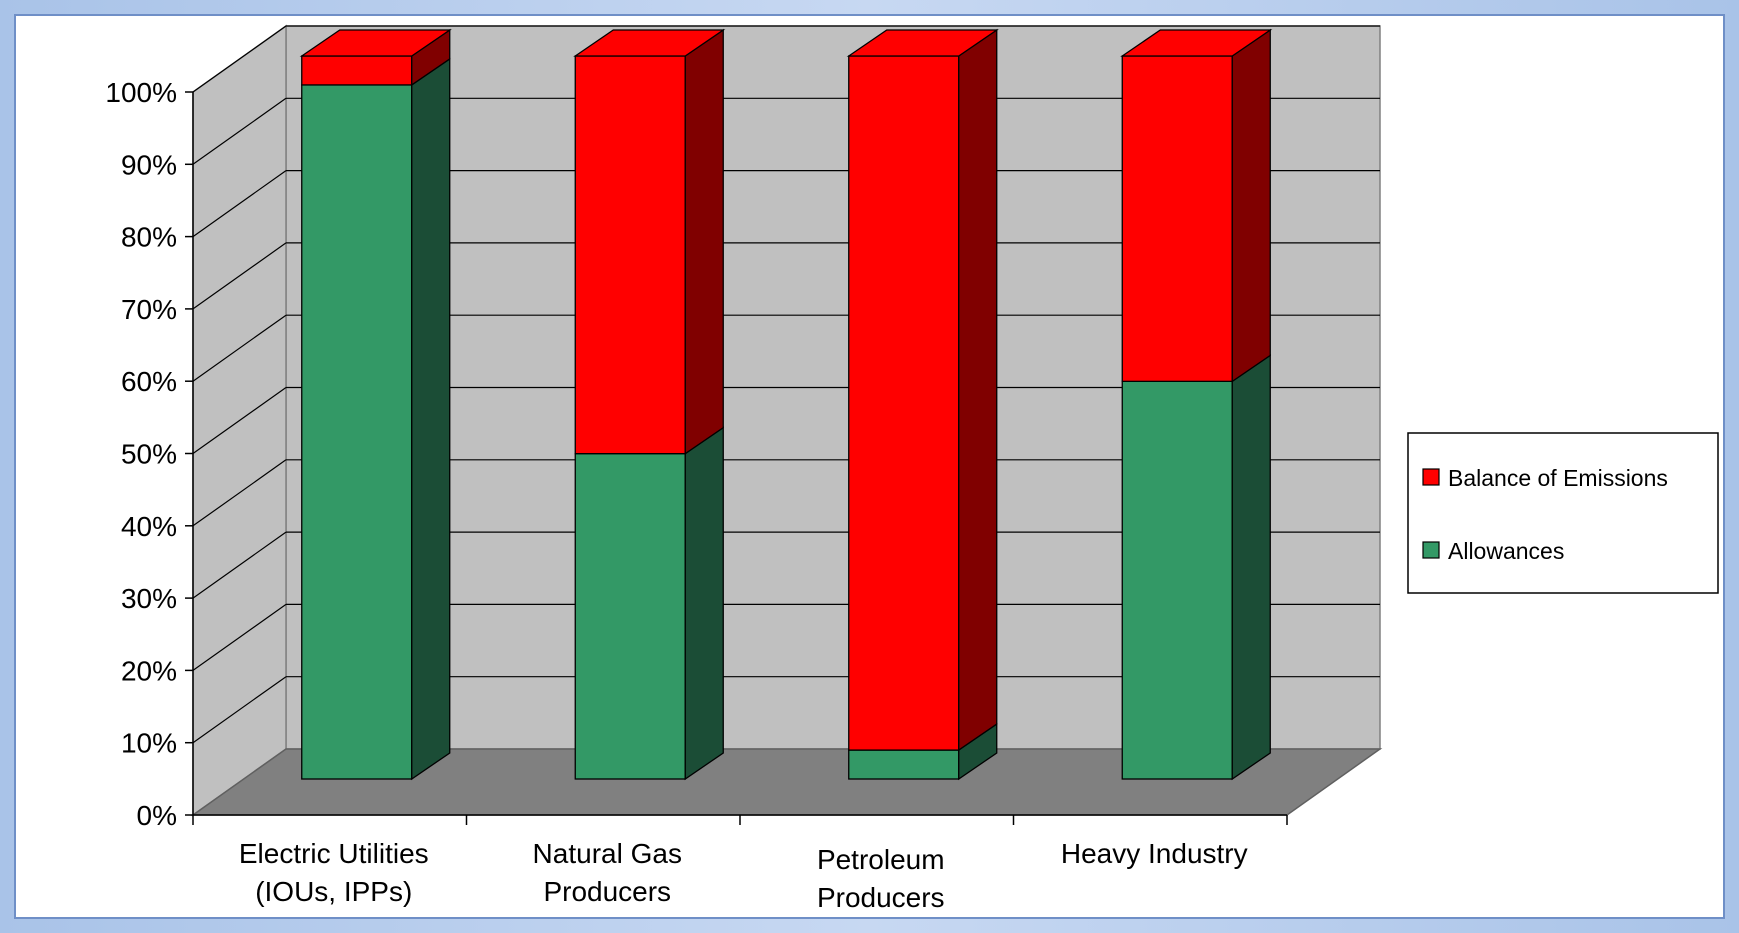 The width and height of the screenshot is (1739, 933). I want to click on x-category-label: (IOUs, IPPs), so click(333, 891).